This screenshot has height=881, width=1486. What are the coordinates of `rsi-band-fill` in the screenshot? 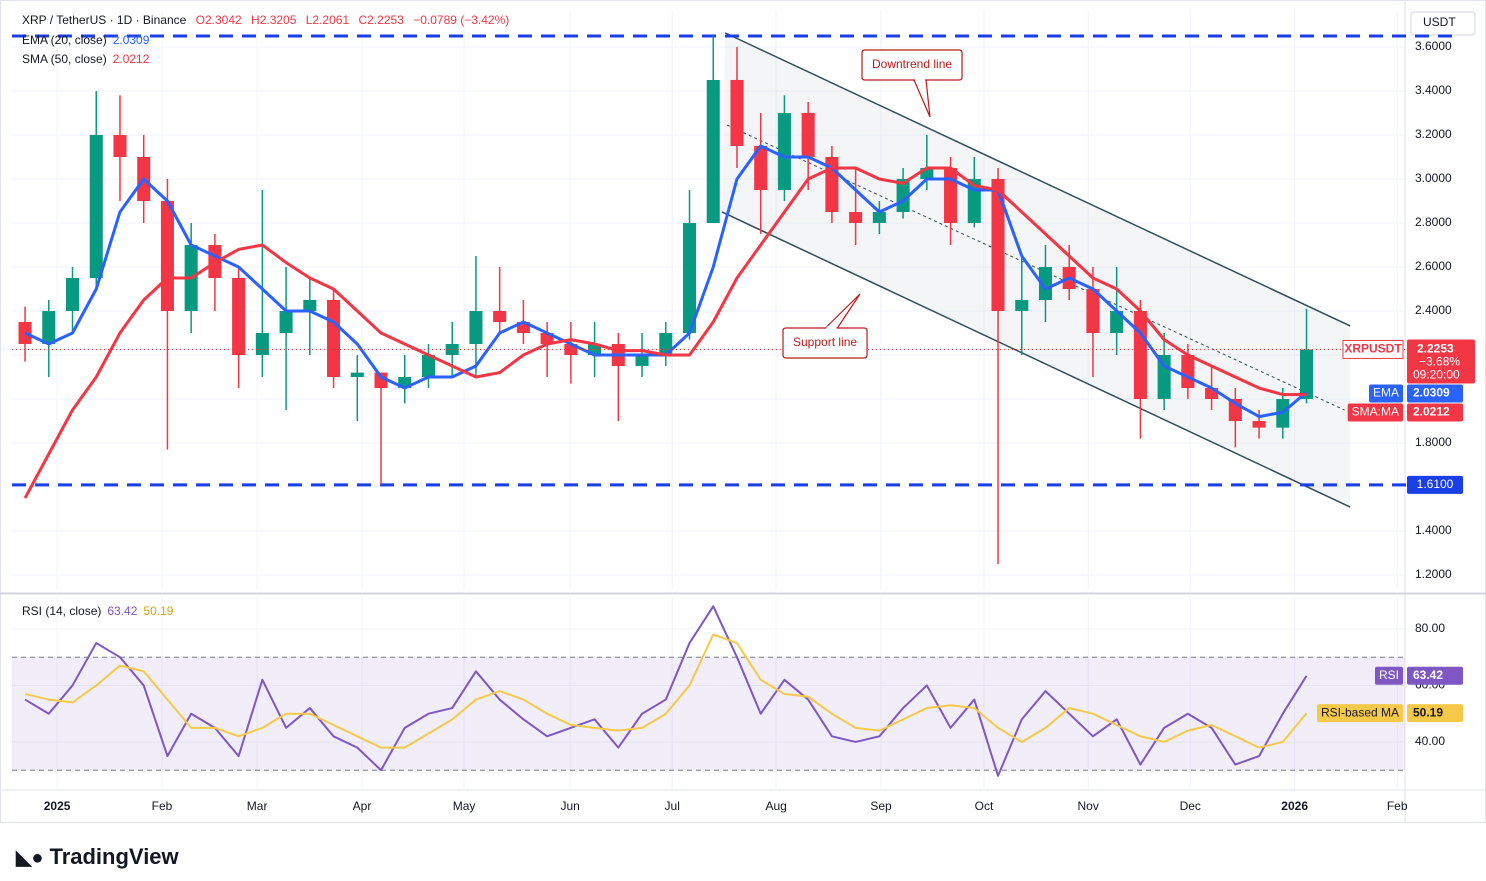 It's located at (708, 714).